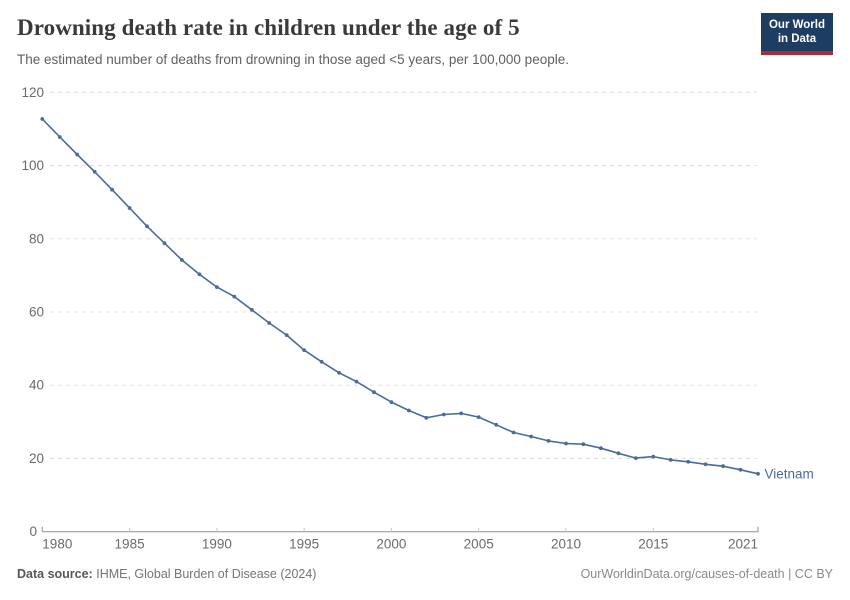  What do you see at coordinates (32, 165) in the screenshot?
I see `y-axis-tick-label: 100` at bounding box center [32, 165].